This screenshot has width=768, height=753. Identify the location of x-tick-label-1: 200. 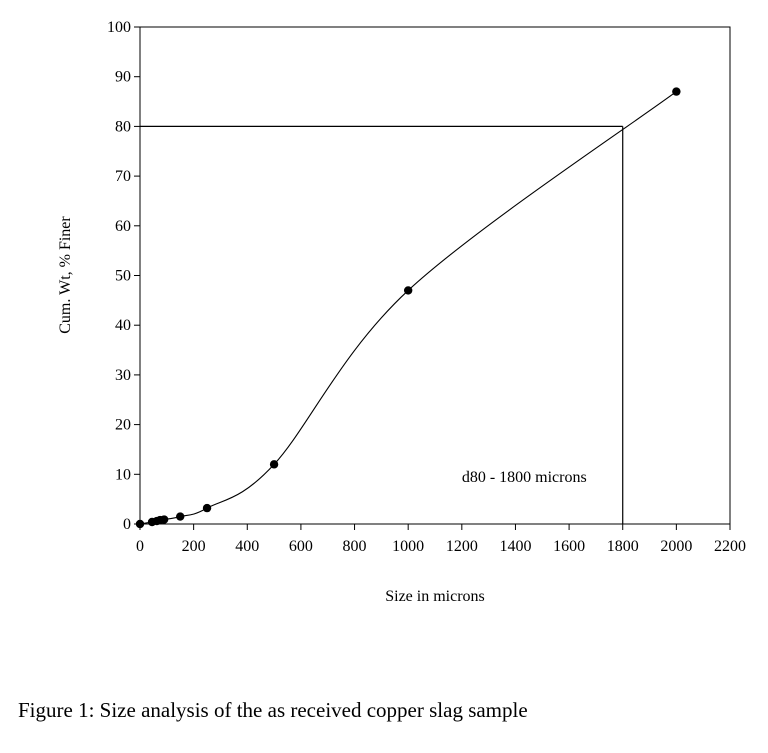
(194, 546).